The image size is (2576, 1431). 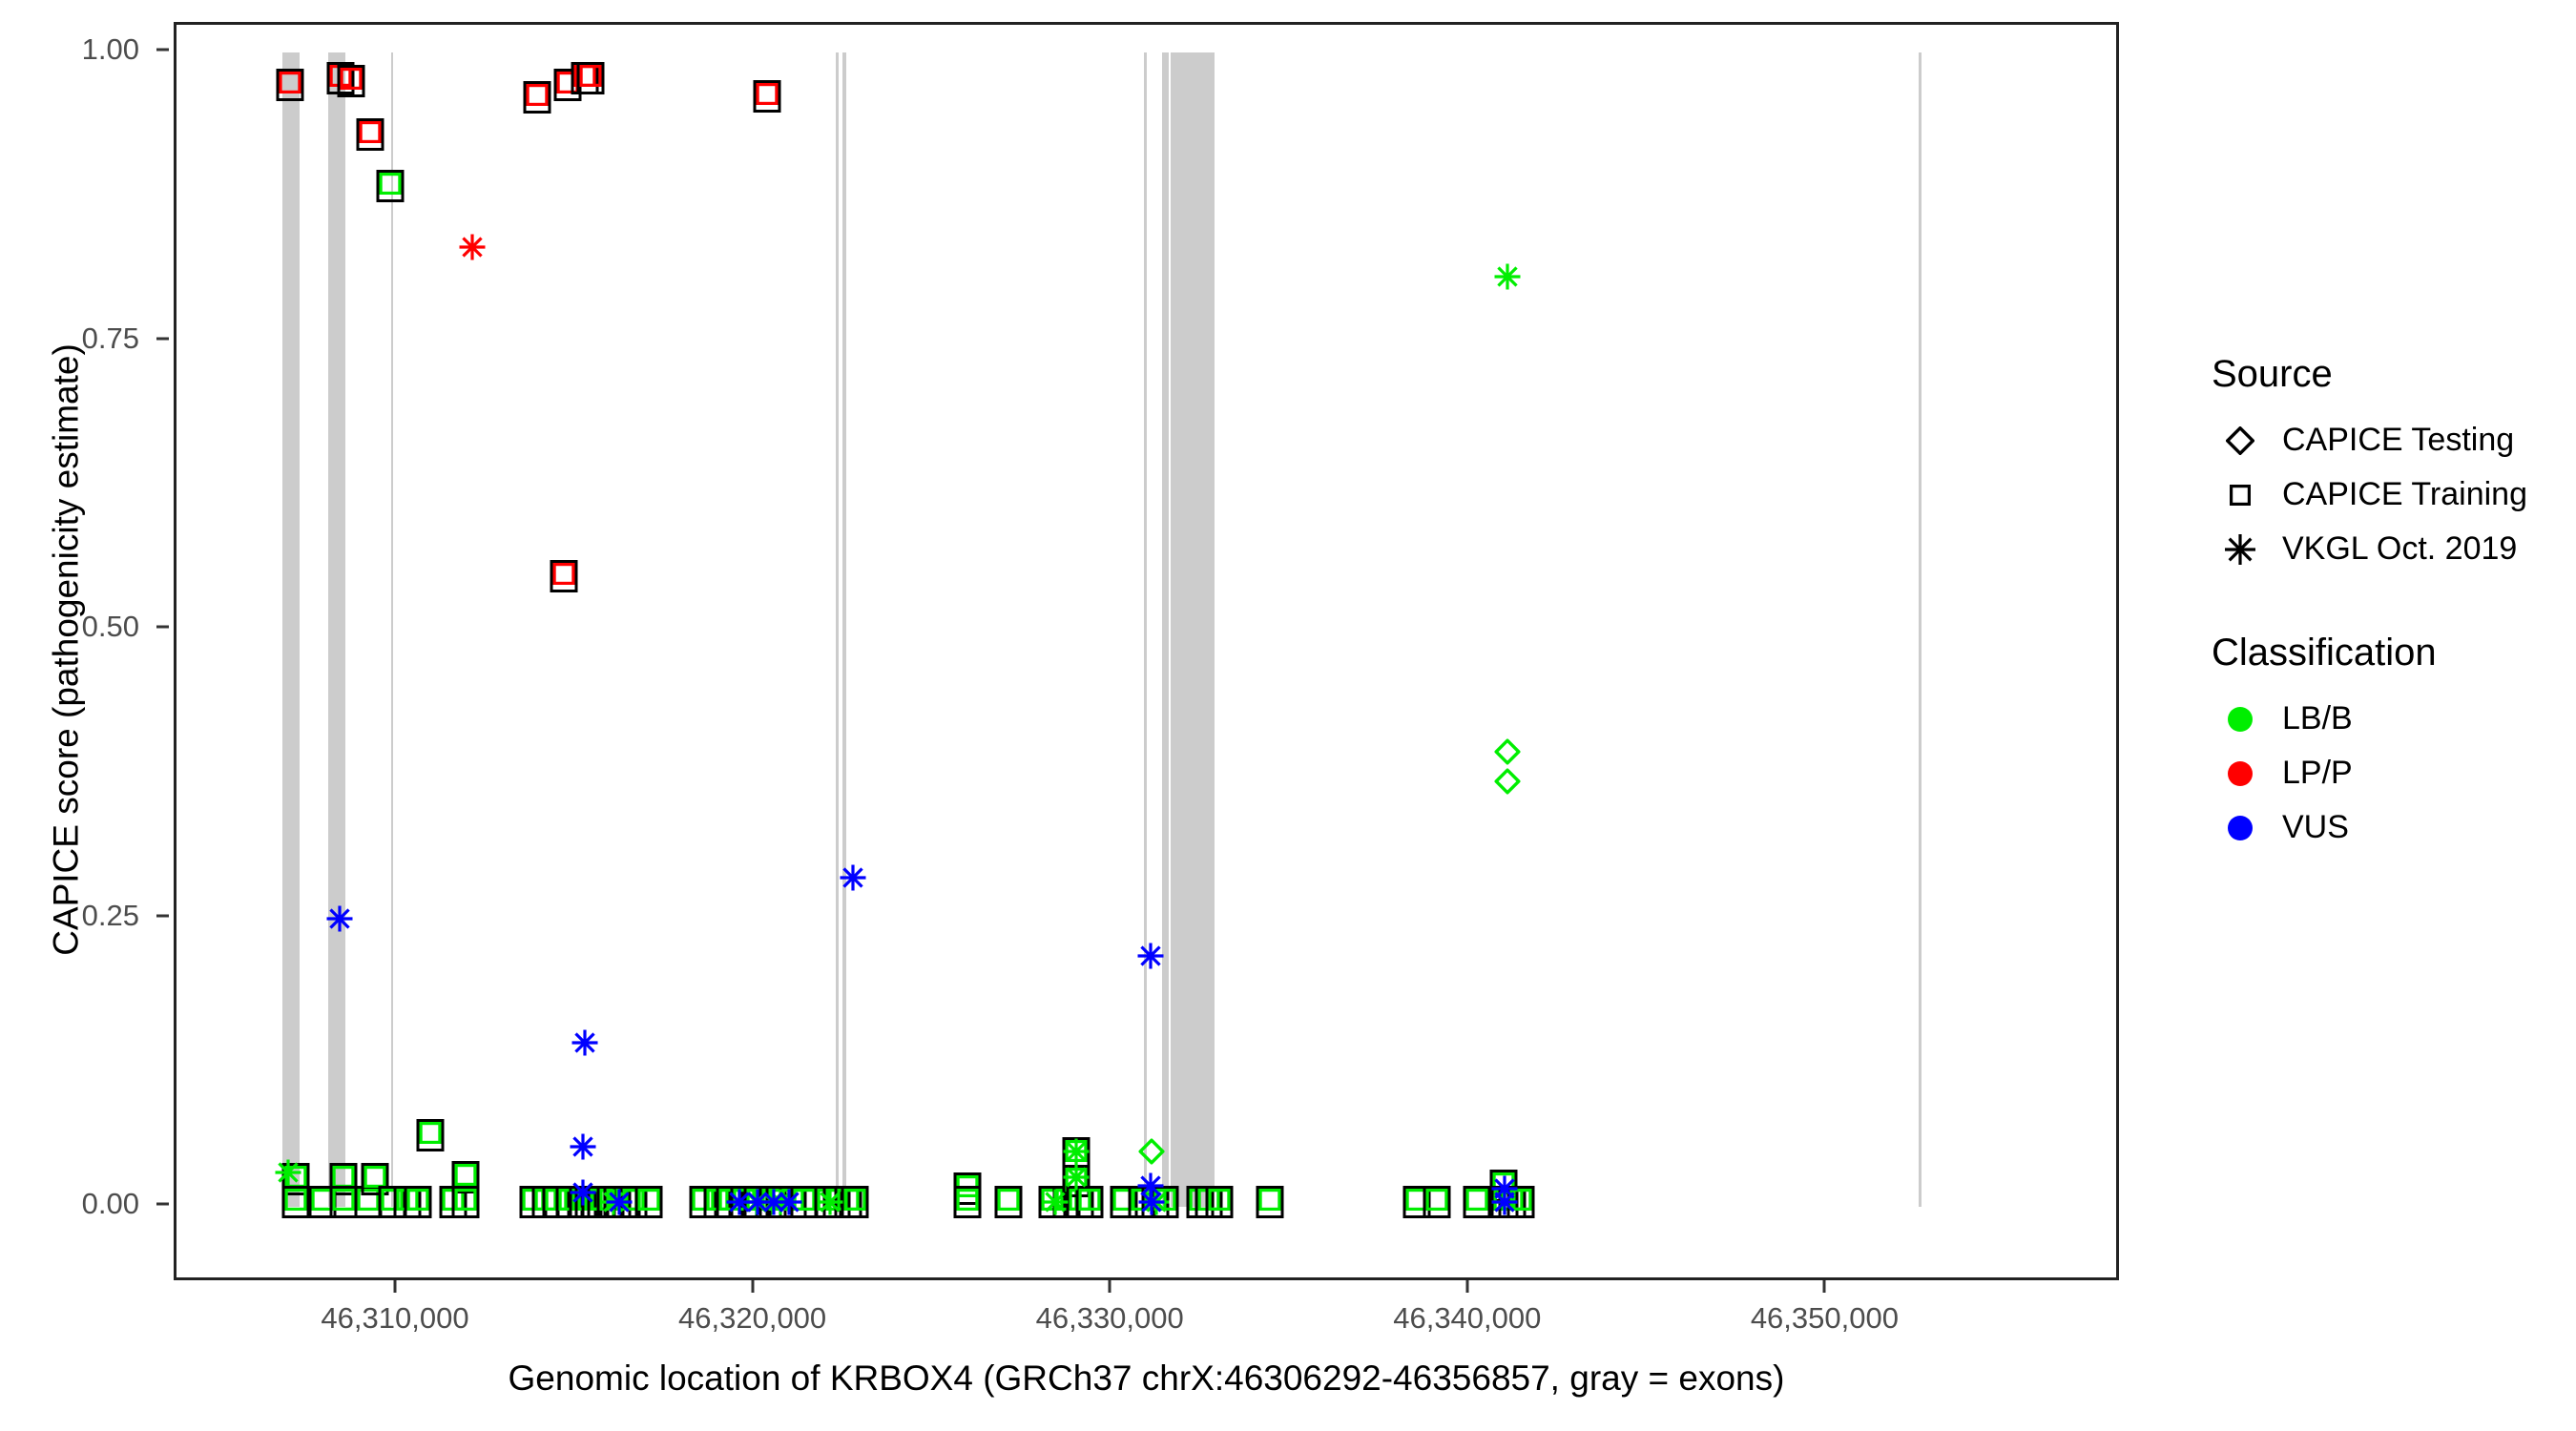 What do you see at coordinates (110, 626) in the screenshot?
I see `y-tick-label: 0.50` at bounding box center [110, 626].